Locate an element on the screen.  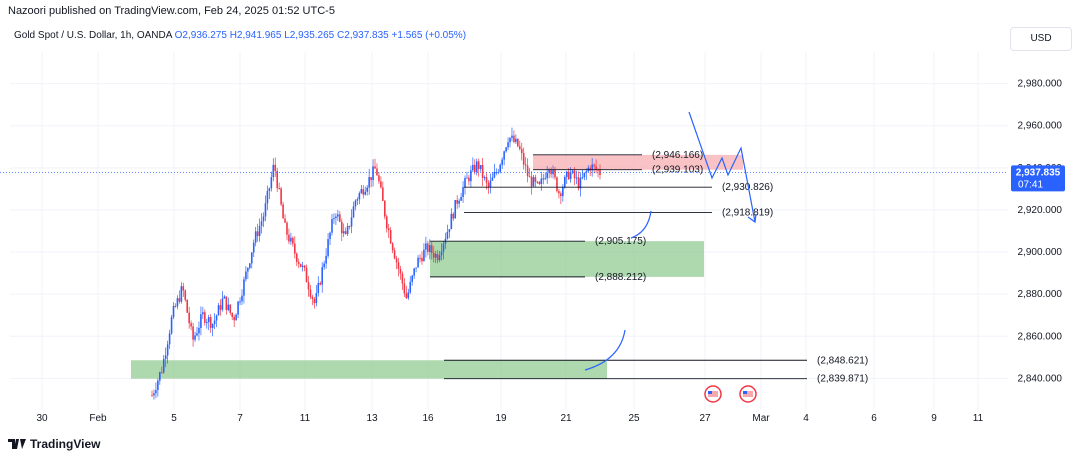
tradingview-logo: TradingView is located at coordinates (54, 444).